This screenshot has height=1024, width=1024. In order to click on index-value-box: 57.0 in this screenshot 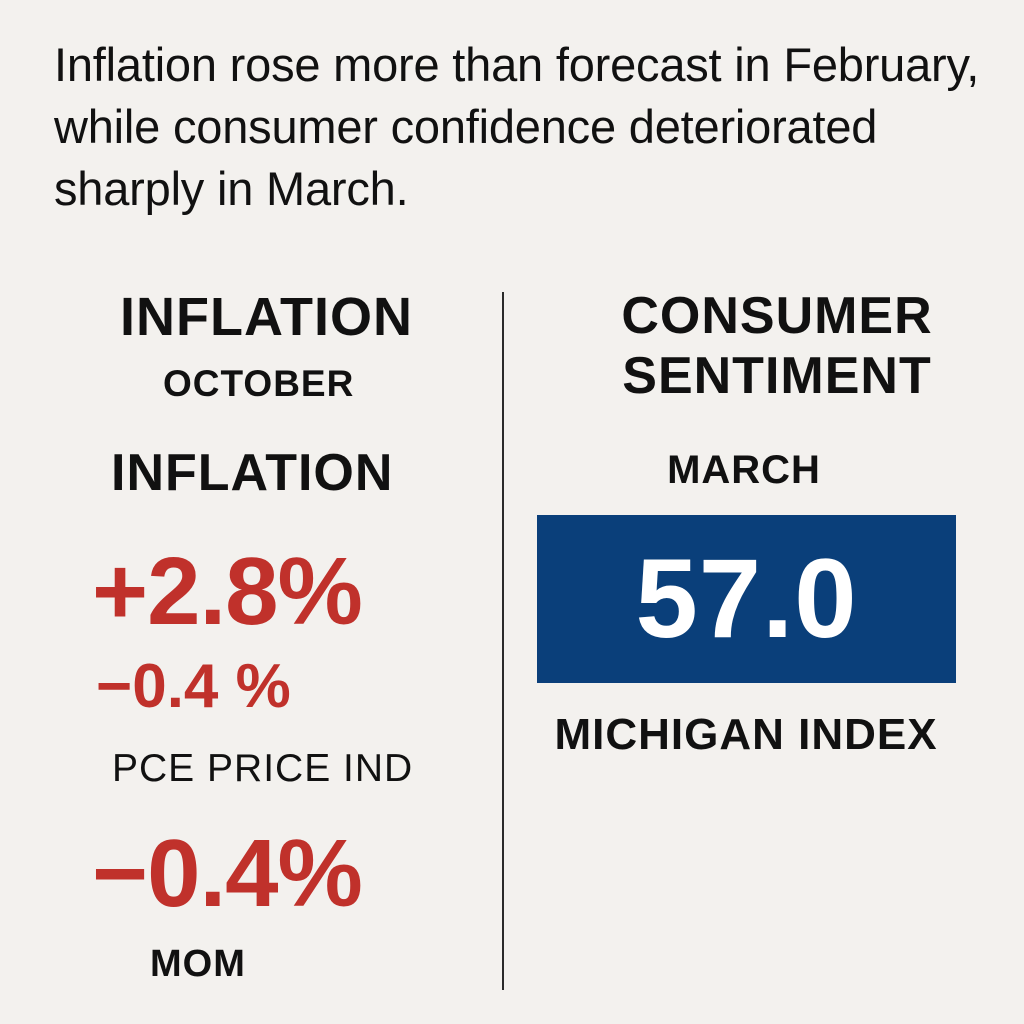, I will do `click(746, 599)`.